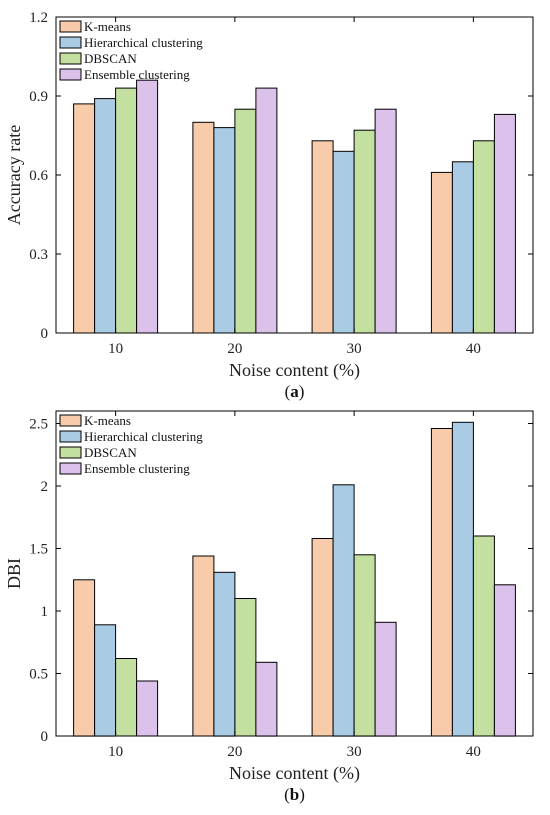 The height and width of the screenshot is (815, 550). I want to click on y-tick-label: 2, so click(45, 487).